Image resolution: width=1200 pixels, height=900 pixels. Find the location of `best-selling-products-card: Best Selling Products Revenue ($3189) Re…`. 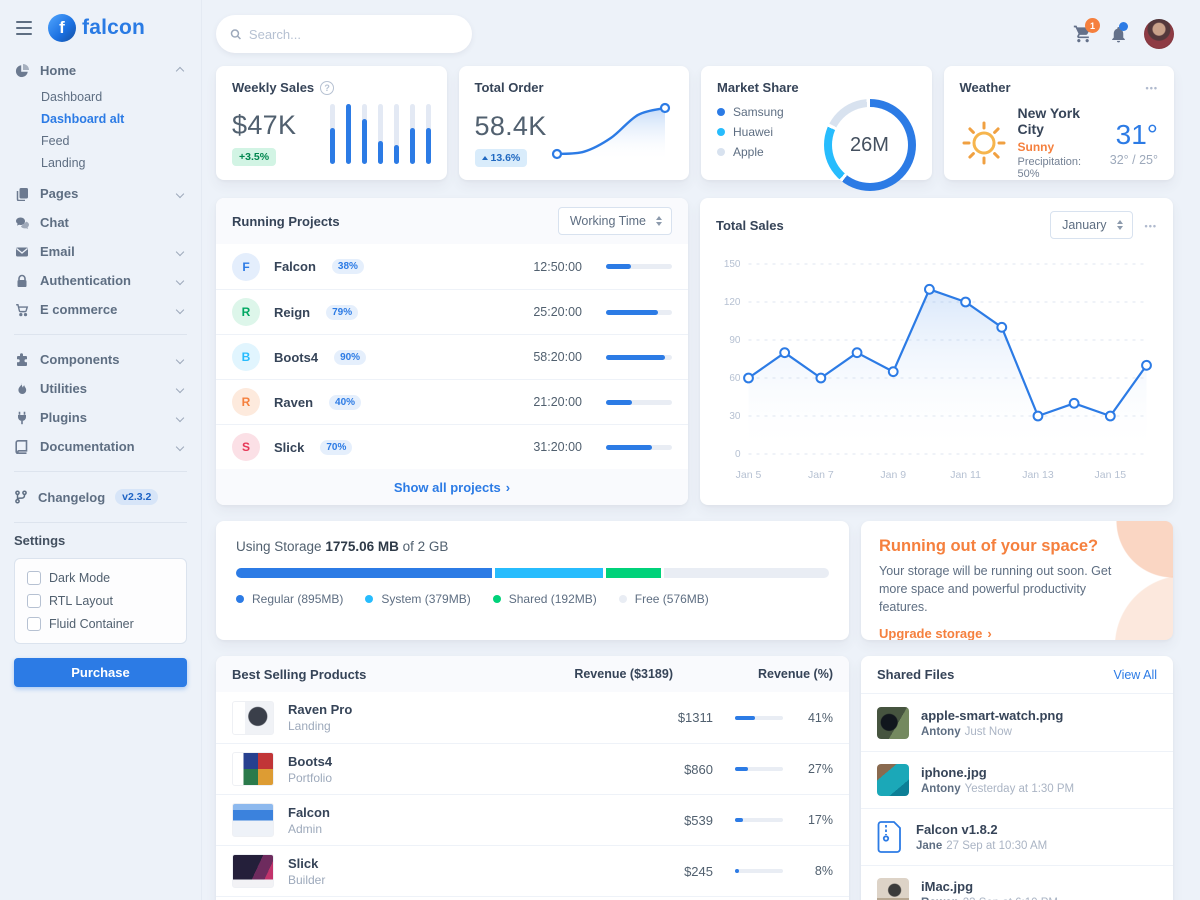

best-selling-products-card: Best Selling Products Revenue ($3189) Re… is located at coordinates (532, 778).